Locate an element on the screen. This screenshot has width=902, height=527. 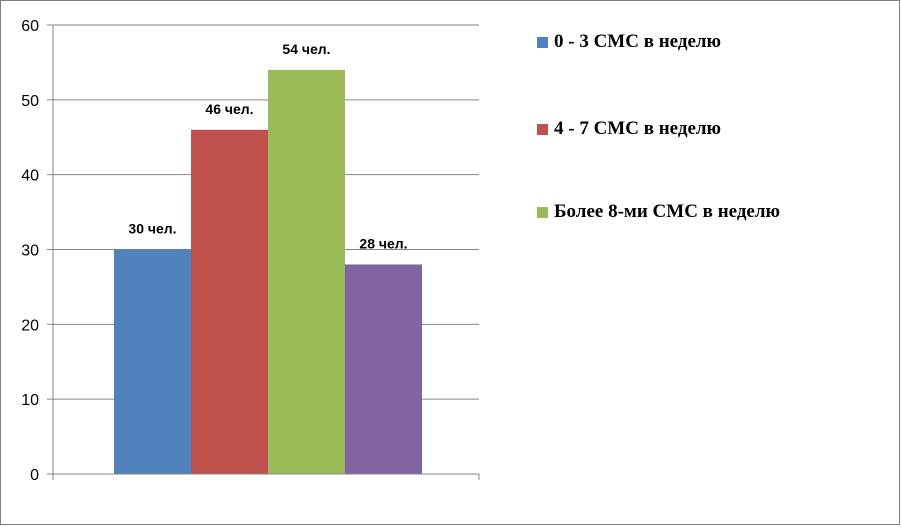
y-tick-label: 40 is located at coordinates (30, 176).